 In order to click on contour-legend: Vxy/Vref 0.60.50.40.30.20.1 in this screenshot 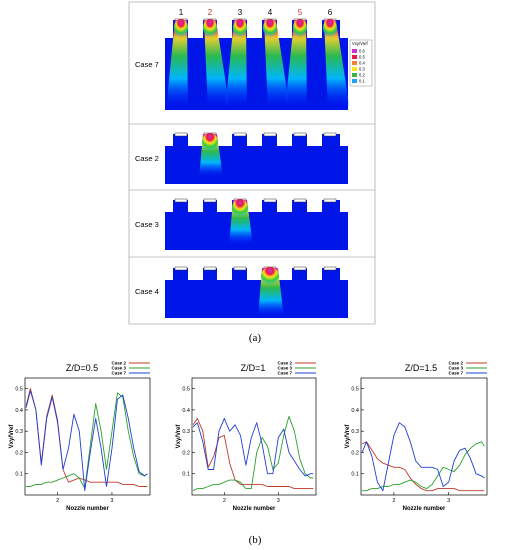, I will do `click(361, 63)`.